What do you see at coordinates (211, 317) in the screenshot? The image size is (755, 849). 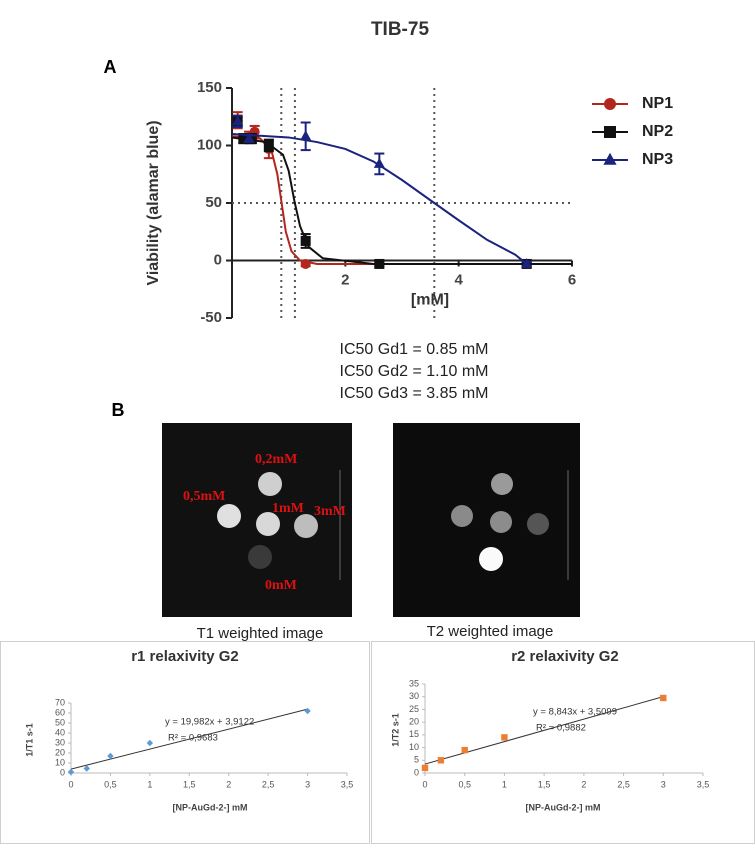 I see `y-tick-label: -50` at bounding box center [211, 317].